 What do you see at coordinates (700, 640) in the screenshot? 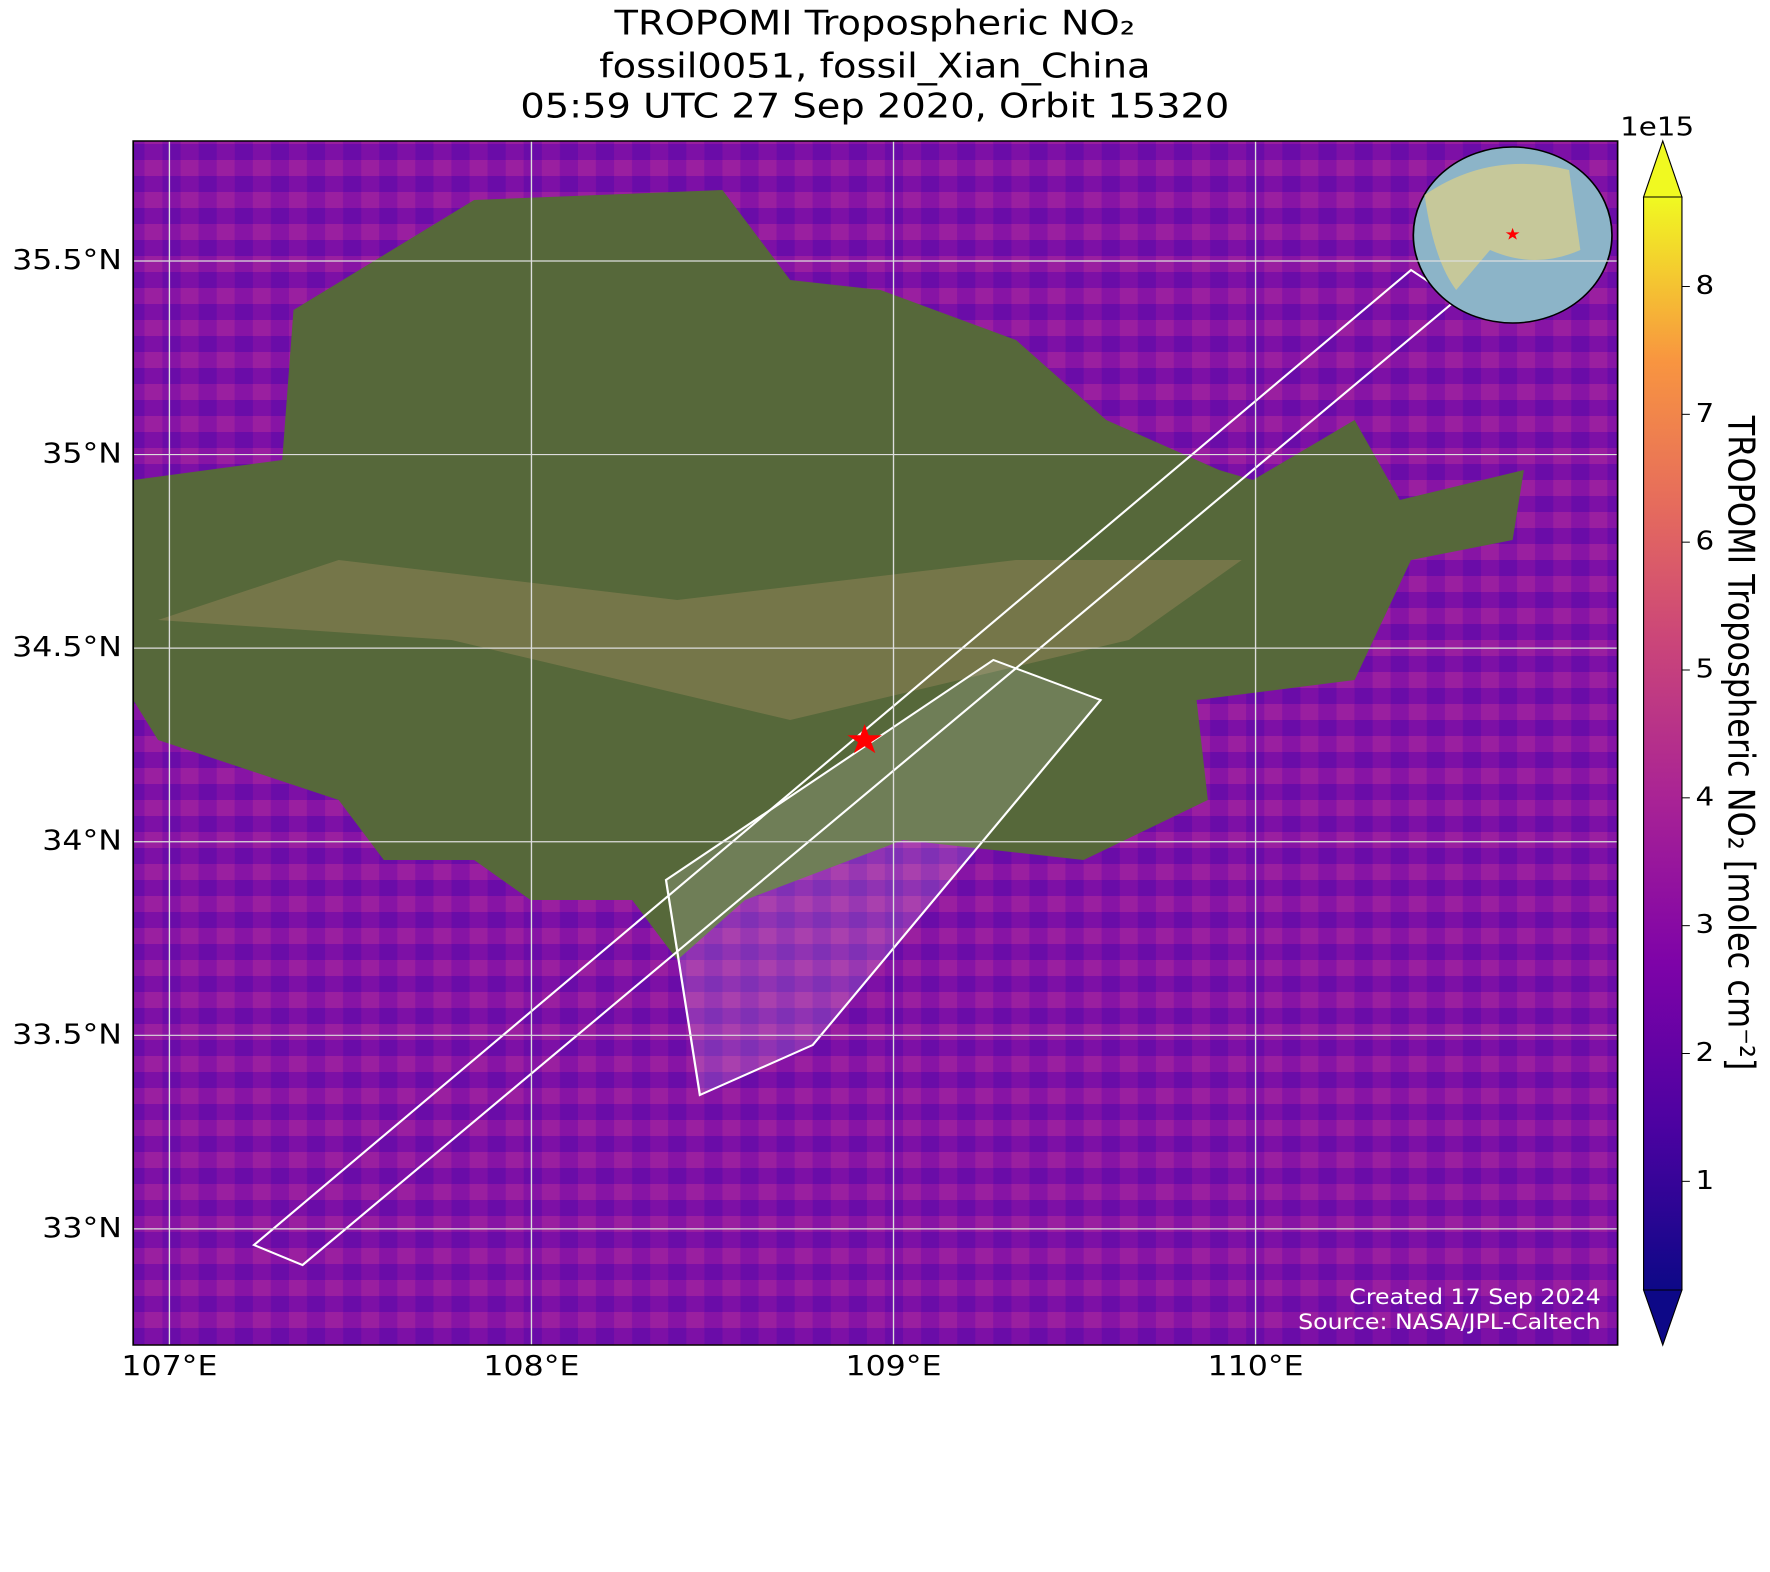
I see `satellite-imagery` at bounding box center [700, 640].